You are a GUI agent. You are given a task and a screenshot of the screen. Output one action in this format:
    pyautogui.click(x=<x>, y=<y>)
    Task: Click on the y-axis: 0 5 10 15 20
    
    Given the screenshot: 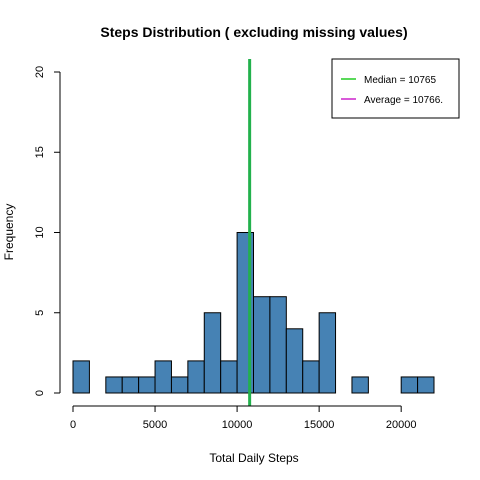 What is the action you would take?
    pyautogui.click(x=47, y=231)
    